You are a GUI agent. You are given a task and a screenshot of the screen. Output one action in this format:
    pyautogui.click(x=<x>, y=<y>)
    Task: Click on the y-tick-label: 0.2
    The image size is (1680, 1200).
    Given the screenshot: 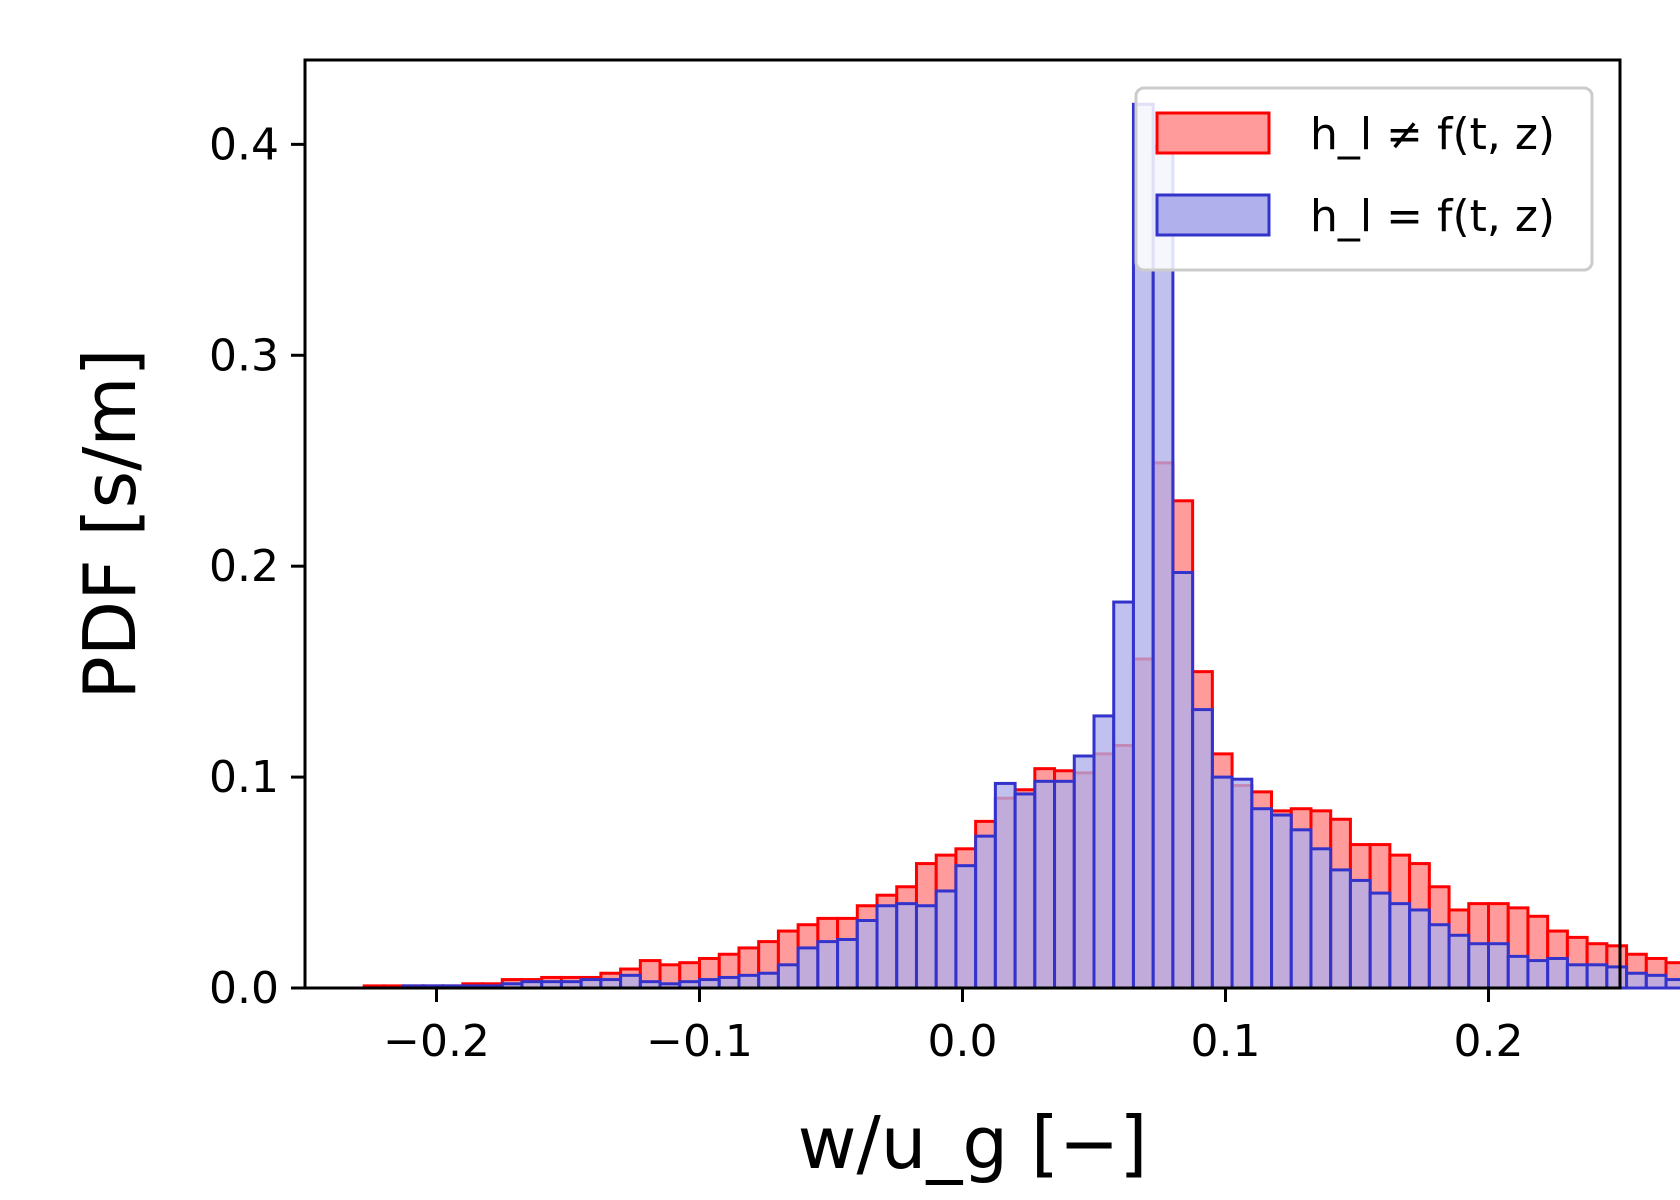 What is the action you would take?
    pyautogui.click(x=244, y=566)
    